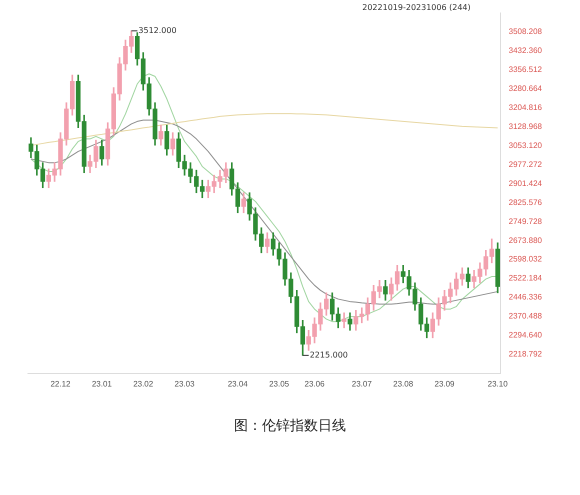 The width and height of the screenshot is (580, 495). Describe the element at coordinates (238, 383) in the screenshot. I see `x-tick-label: 23.04` at that location.